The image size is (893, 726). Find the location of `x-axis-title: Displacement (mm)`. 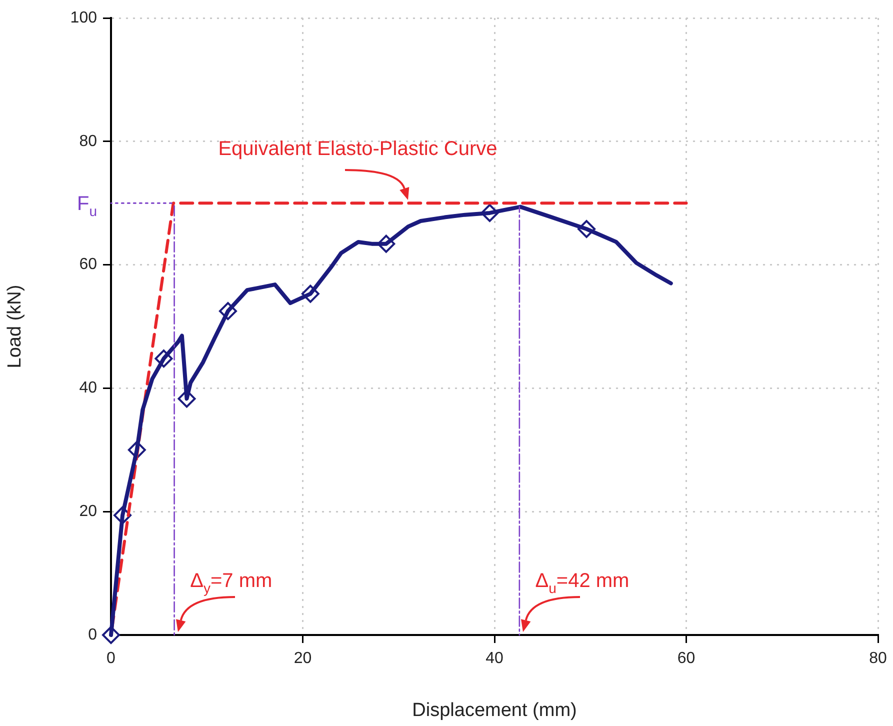

x-axis-title: Displacement (mm) is located at coordinates (494, 710).